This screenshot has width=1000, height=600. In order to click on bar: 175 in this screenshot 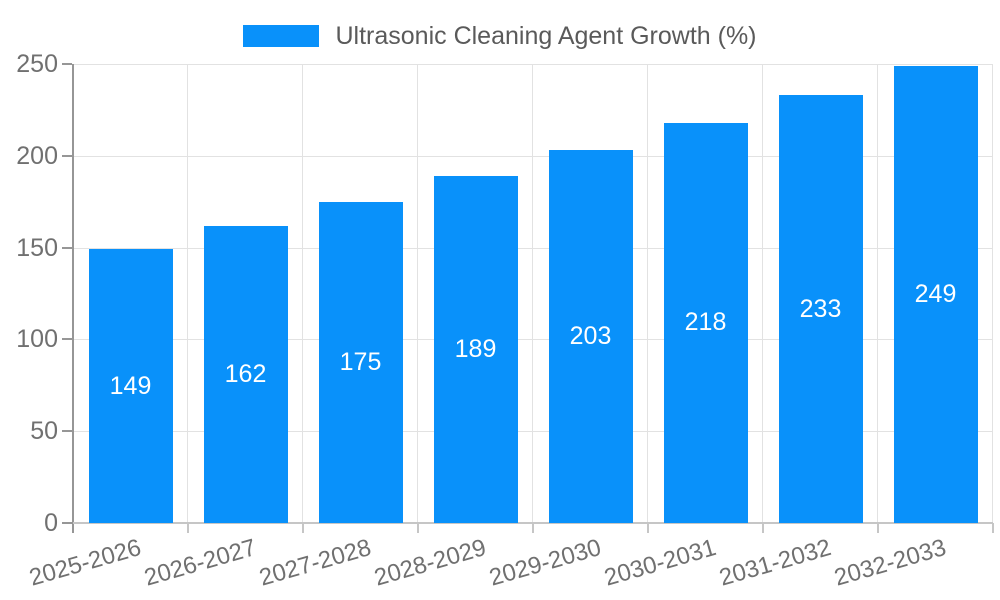, I will do `click(360, 362)`.